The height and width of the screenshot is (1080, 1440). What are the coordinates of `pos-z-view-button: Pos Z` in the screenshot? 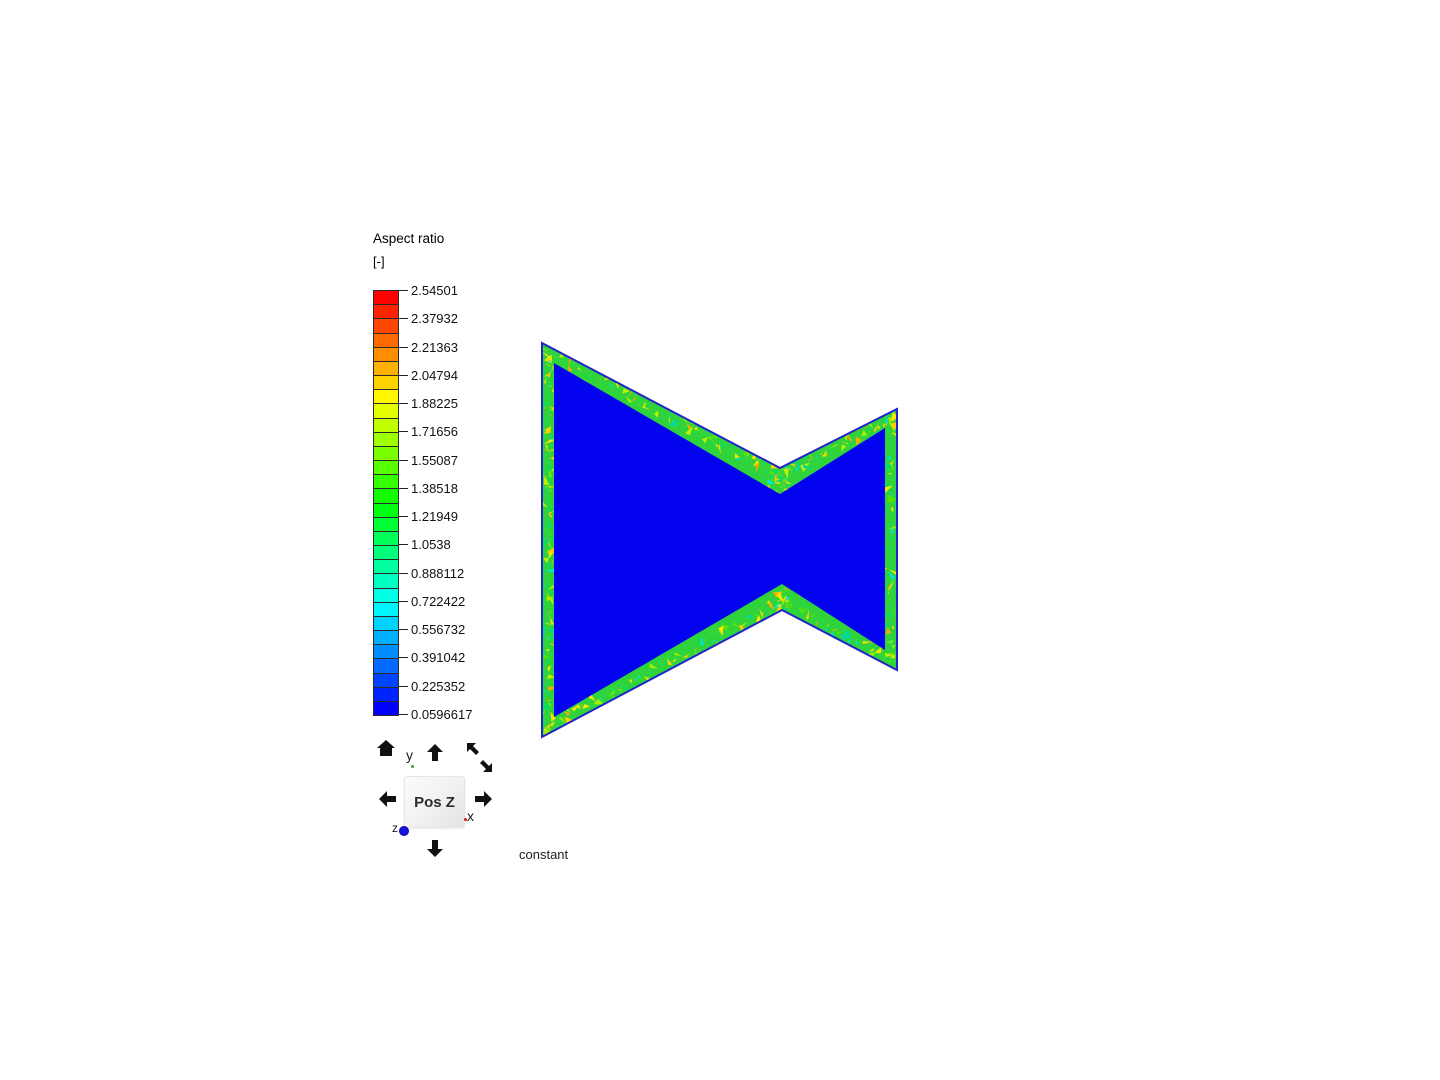 It's located at (434, 802).